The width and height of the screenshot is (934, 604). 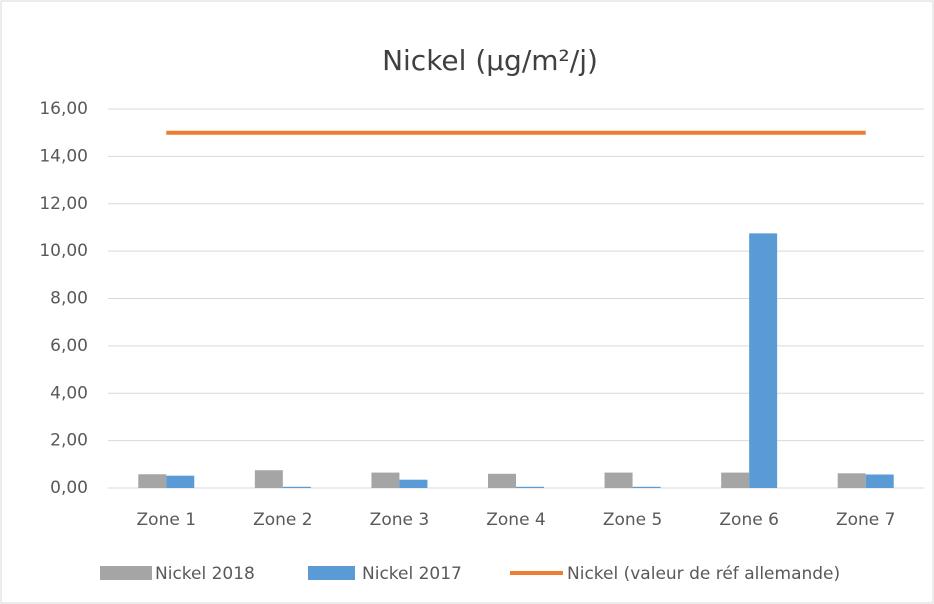 I want to click on y-tick-label: 2,00, so click(x=69, y=441).